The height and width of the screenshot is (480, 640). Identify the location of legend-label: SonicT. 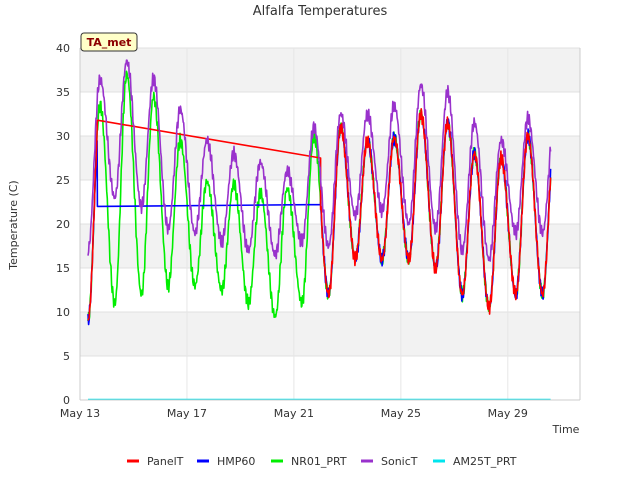
(399, 461).